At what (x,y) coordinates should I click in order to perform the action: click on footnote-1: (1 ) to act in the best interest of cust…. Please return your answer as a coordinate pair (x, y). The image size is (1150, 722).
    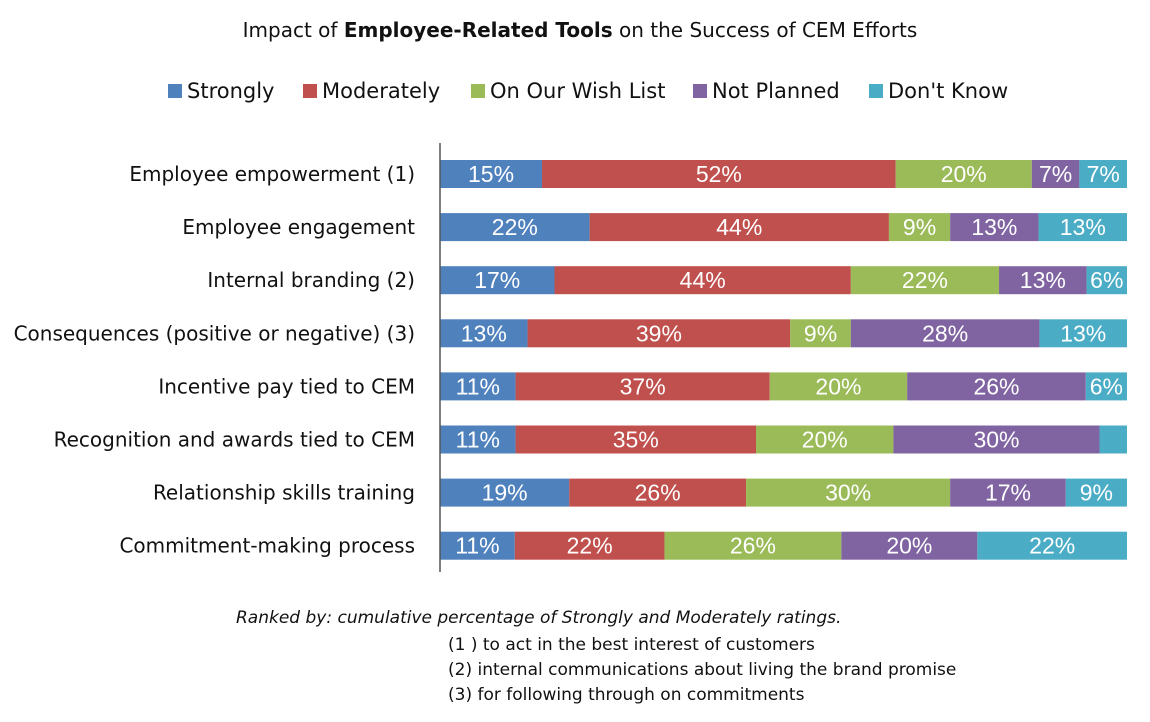
    Looking at the image, I should click on (631, 645).